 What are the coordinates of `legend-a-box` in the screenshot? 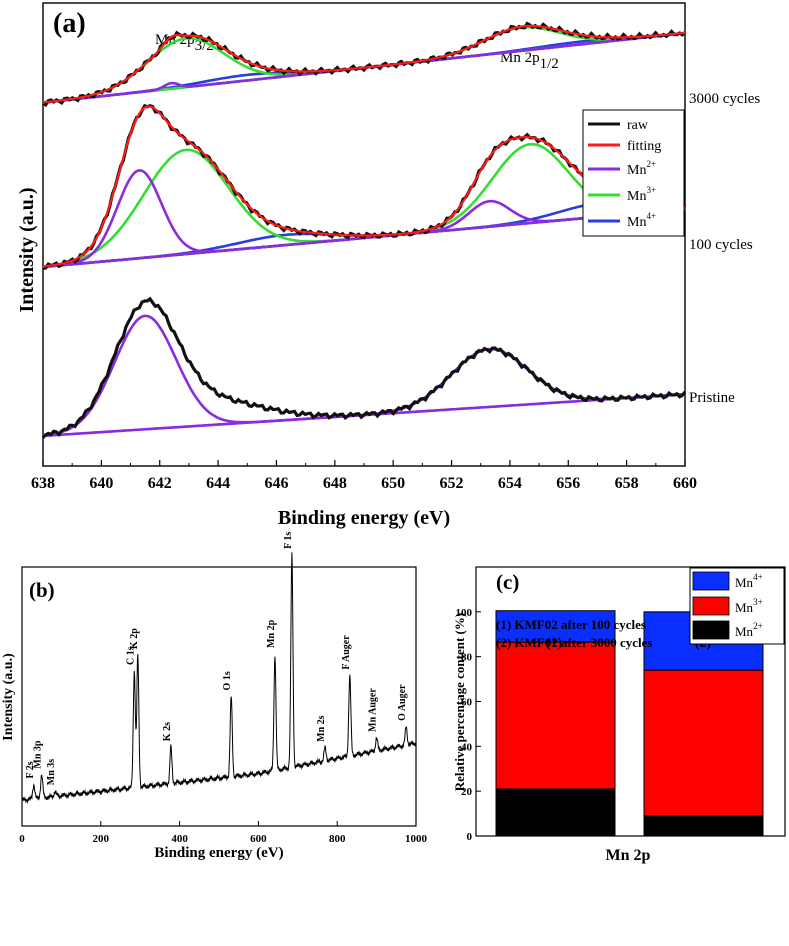 It's located at (633, 173).